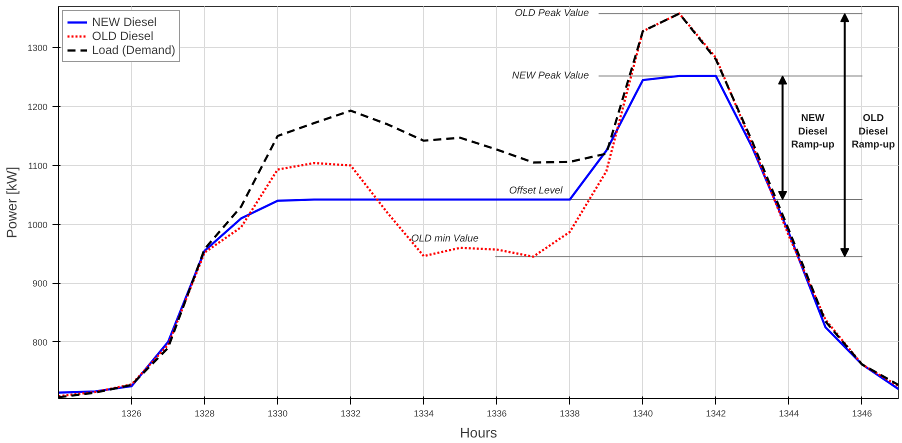 This screenshot has width=902, height=443. Describe the element at coordinates (132, 413) in the screenshot. I see `x-tick-label: 1326` at that location.